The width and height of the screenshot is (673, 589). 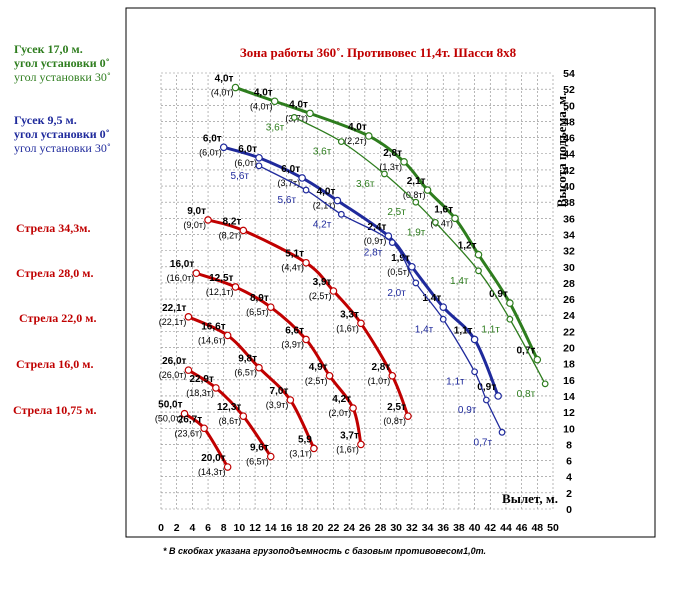 What do you see at coordinates (259, 298) in the screenshot?
I see `data-label: 8,9т` at bounding box center [259, 298].